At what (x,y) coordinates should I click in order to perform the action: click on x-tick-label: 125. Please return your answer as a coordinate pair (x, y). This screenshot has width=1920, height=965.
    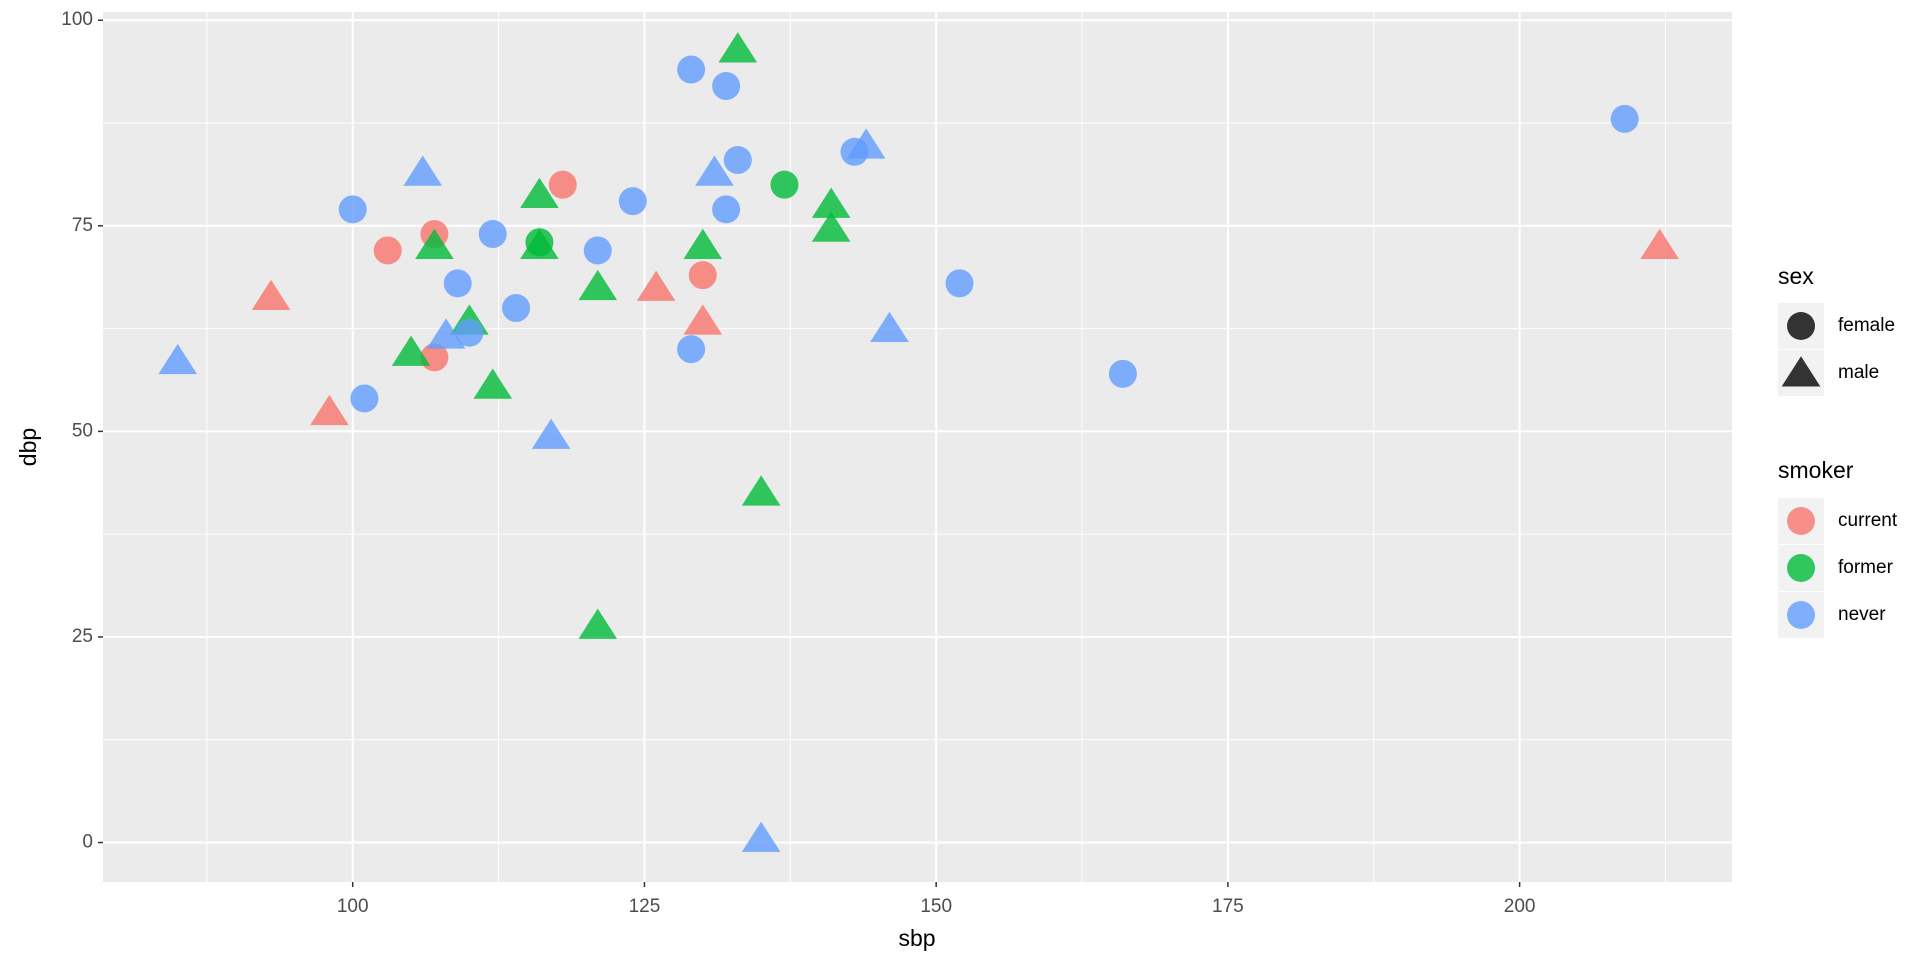
    Looking at the image, I should click on (645, 906).